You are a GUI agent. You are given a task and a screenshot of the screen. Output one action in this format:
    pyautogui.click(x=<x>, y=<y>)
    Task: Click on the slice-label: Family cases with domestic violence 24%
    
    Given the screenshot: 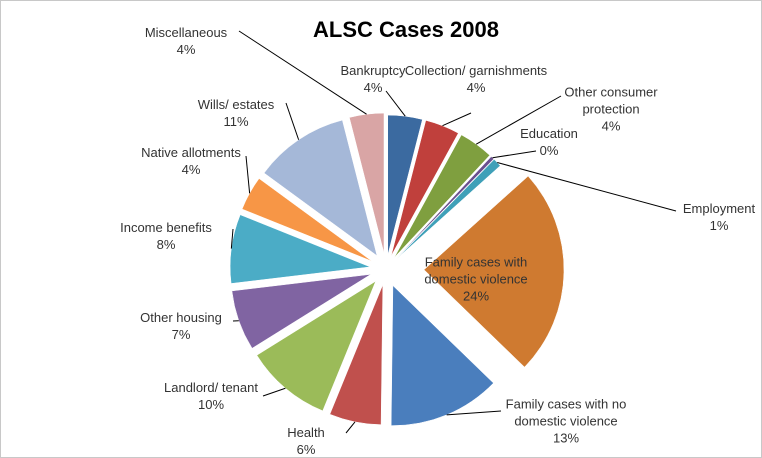 What is the action you would take?
    pyautogui.click(x=476, y=279)
    